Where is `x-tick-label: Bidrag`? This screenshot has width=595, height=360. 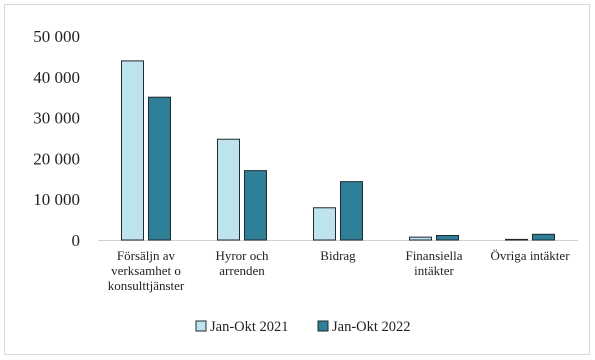 x-tick-label: Bidrag is located at coordinates (338, 255).